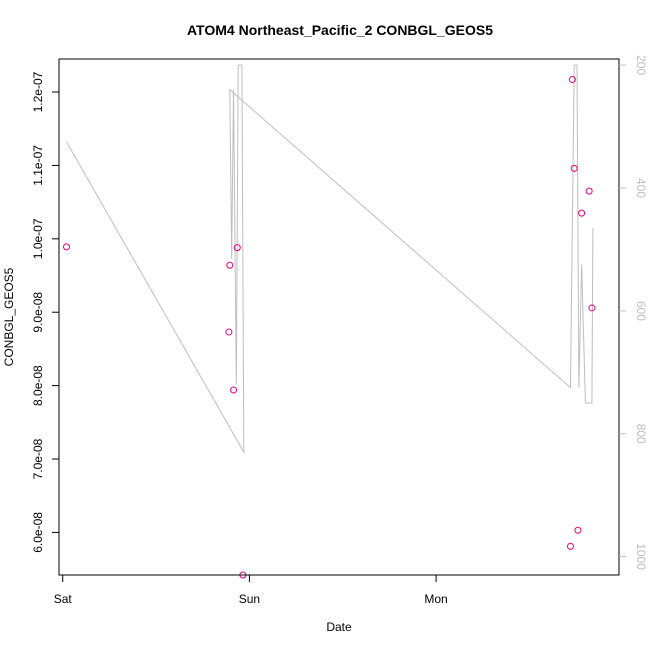 The image size is (650, 650). I want to click on y-axis-right: 200 400 600 800 1000, so click(633, 312).